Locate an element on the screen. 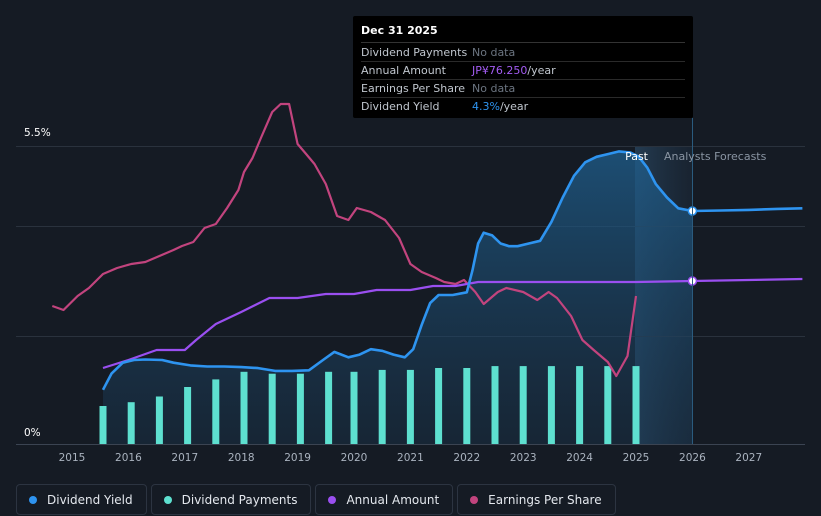 The width and height of the screenshot is (821, 516). y-tick-top: 5.5% is located at coordinates (37, 133).